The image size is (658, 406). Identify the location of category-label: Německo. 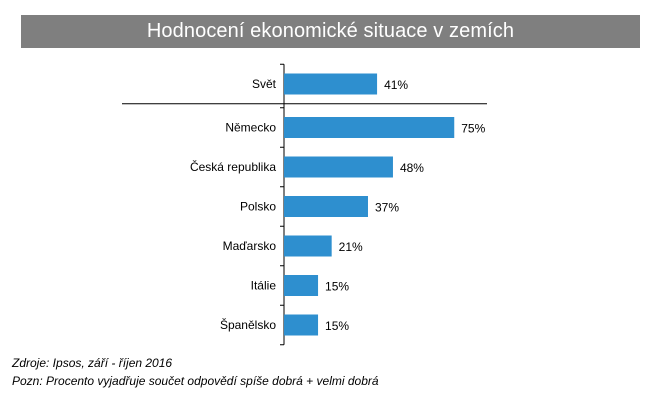
(250, 128).